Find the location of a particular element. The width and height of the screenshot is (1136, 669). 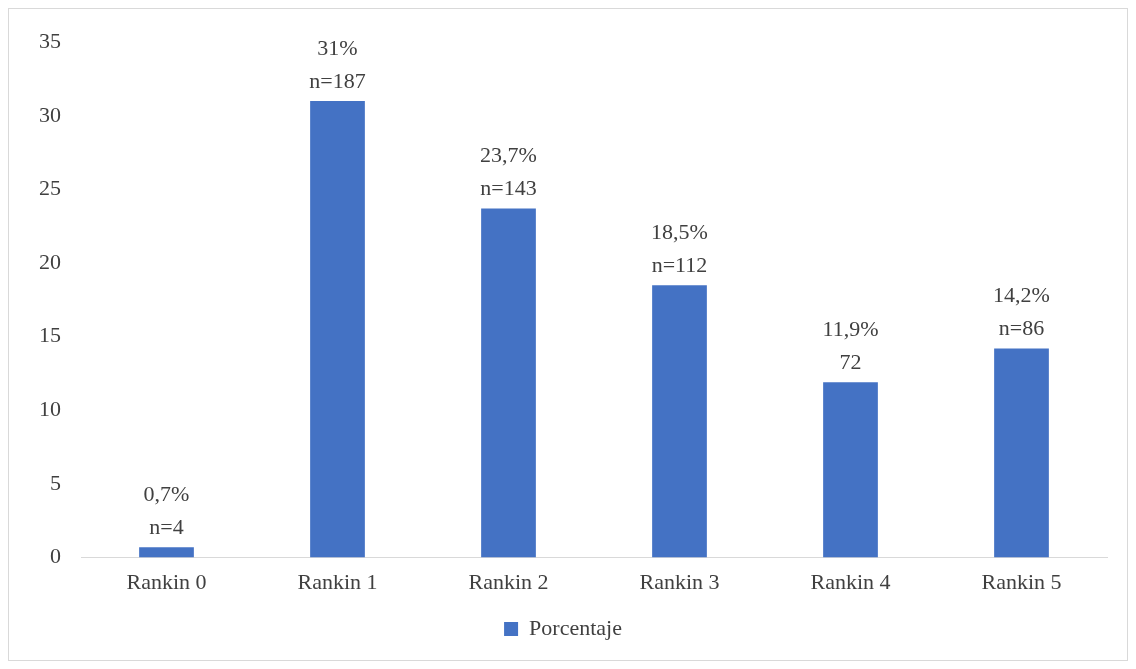

y-tick-label: 10 is located at coordinates (50, 409).